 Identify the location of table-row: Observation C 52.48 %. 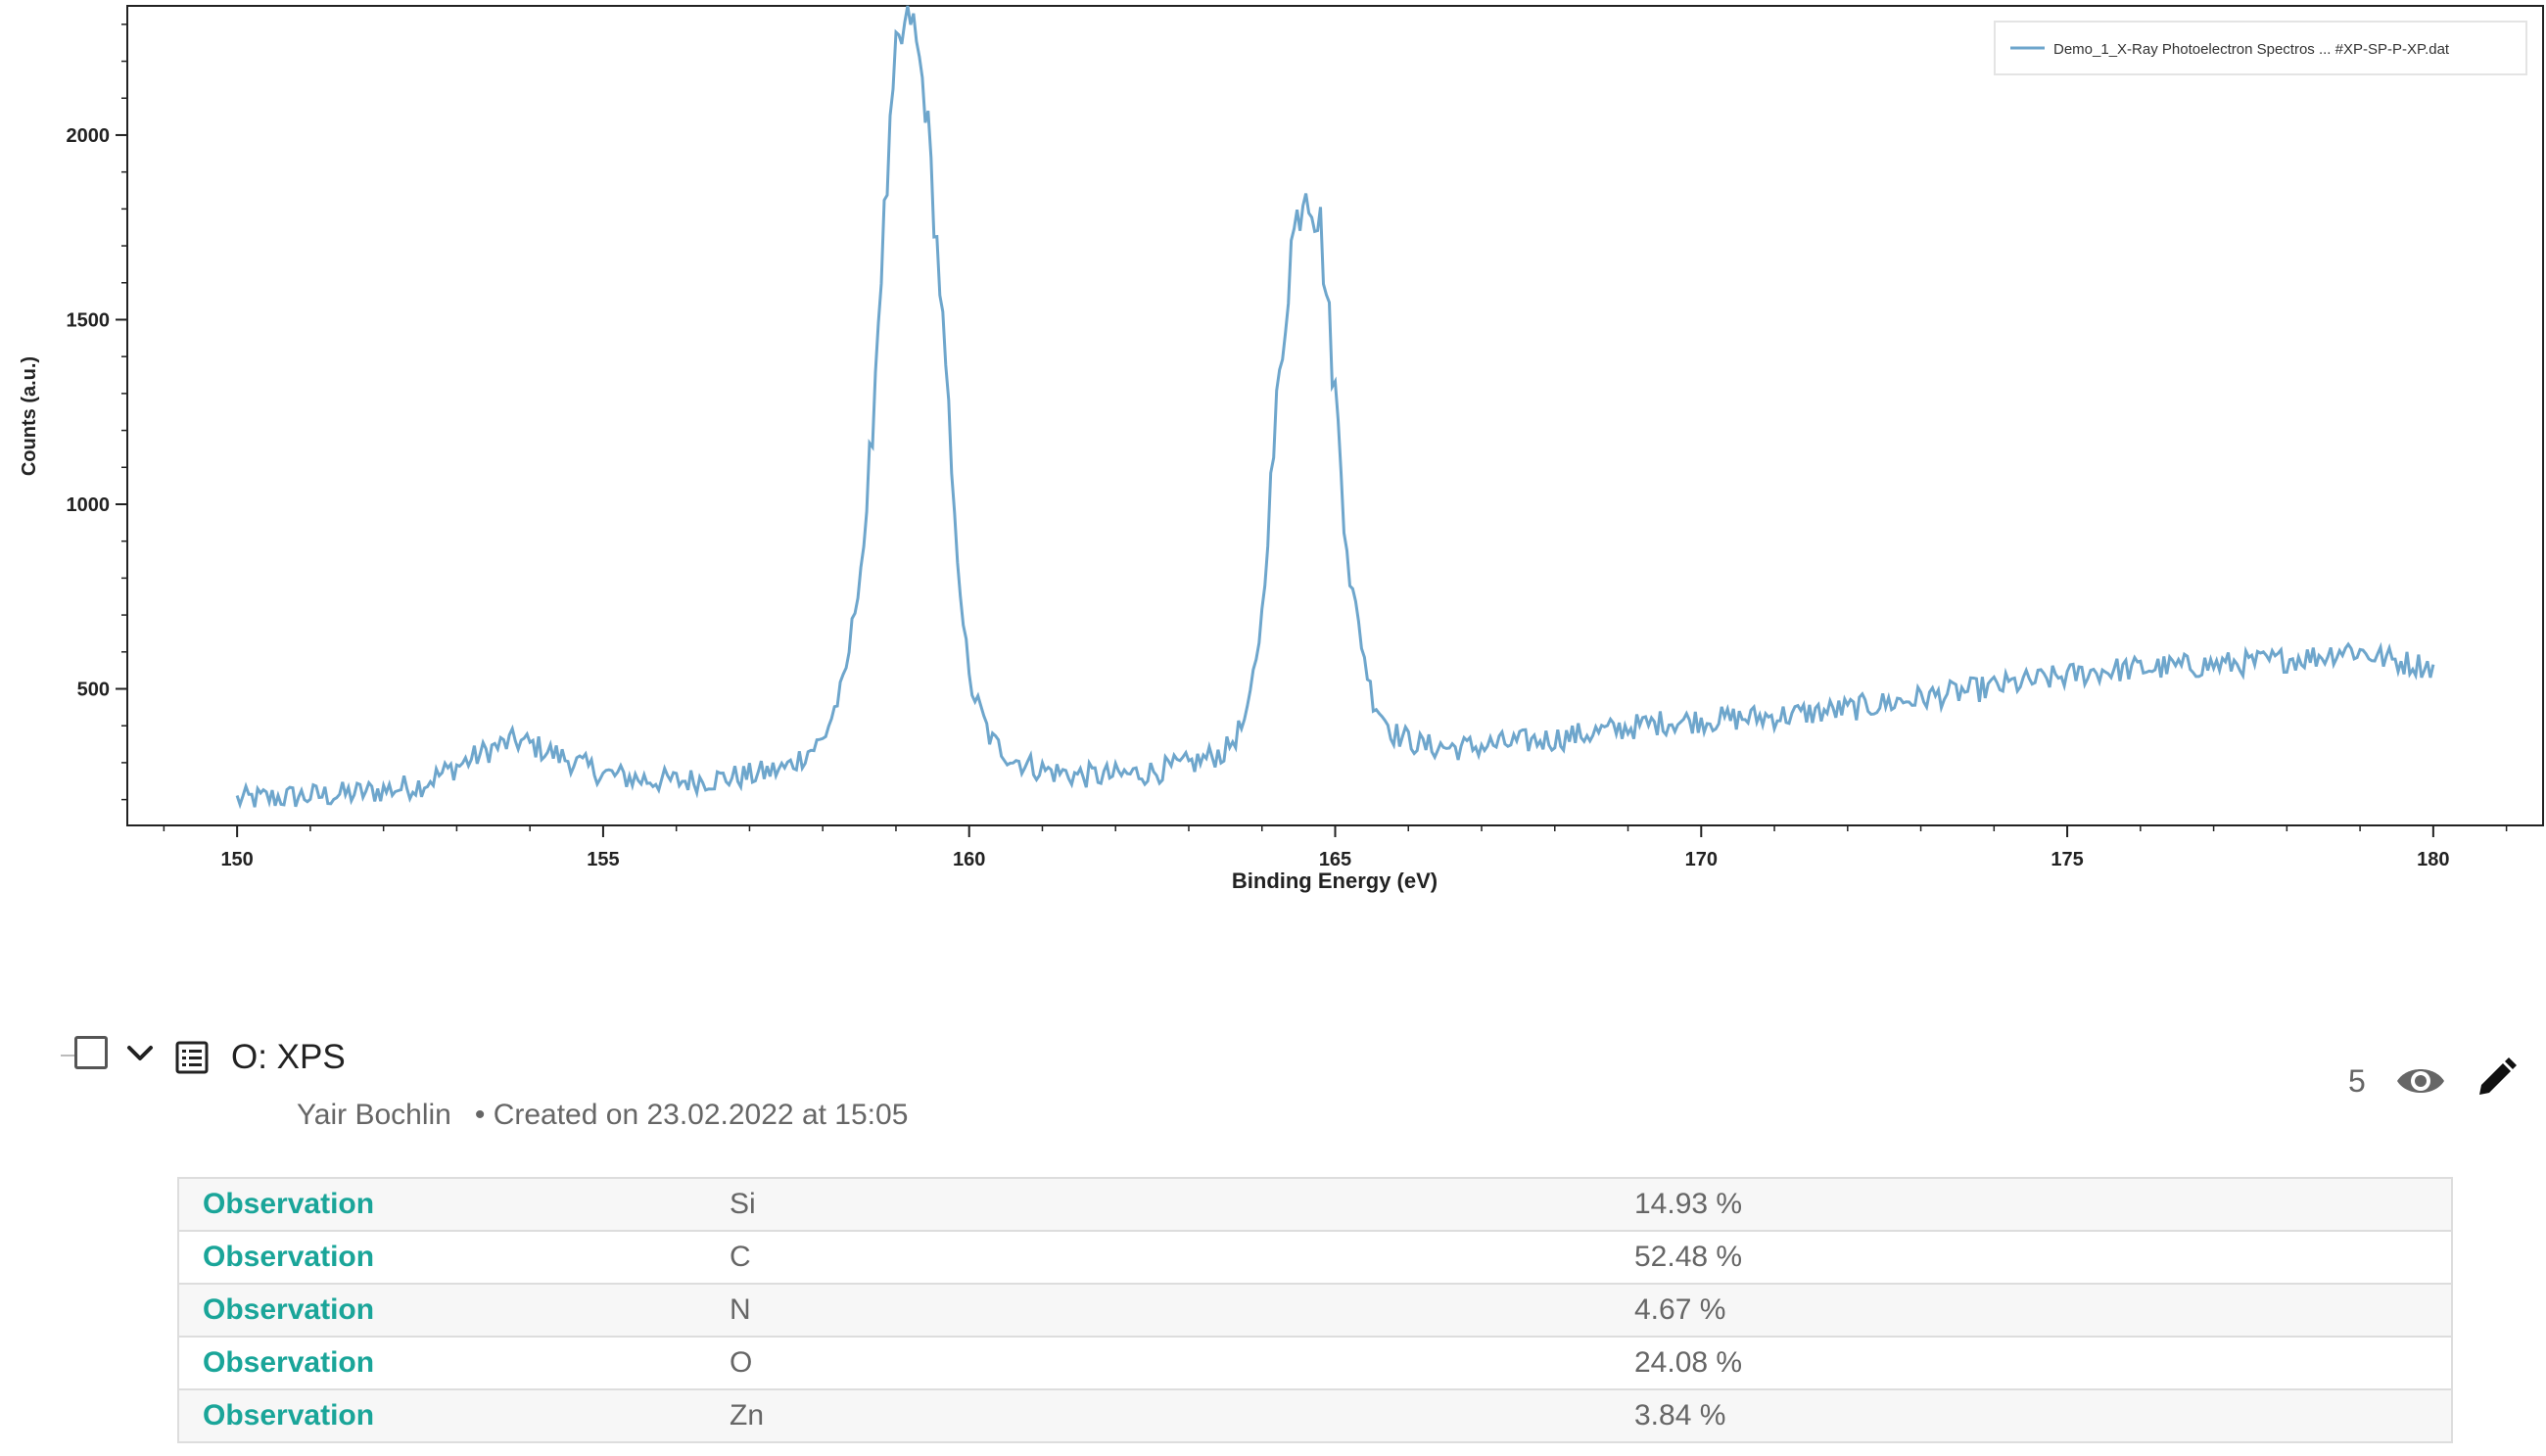
(1315, 1257).